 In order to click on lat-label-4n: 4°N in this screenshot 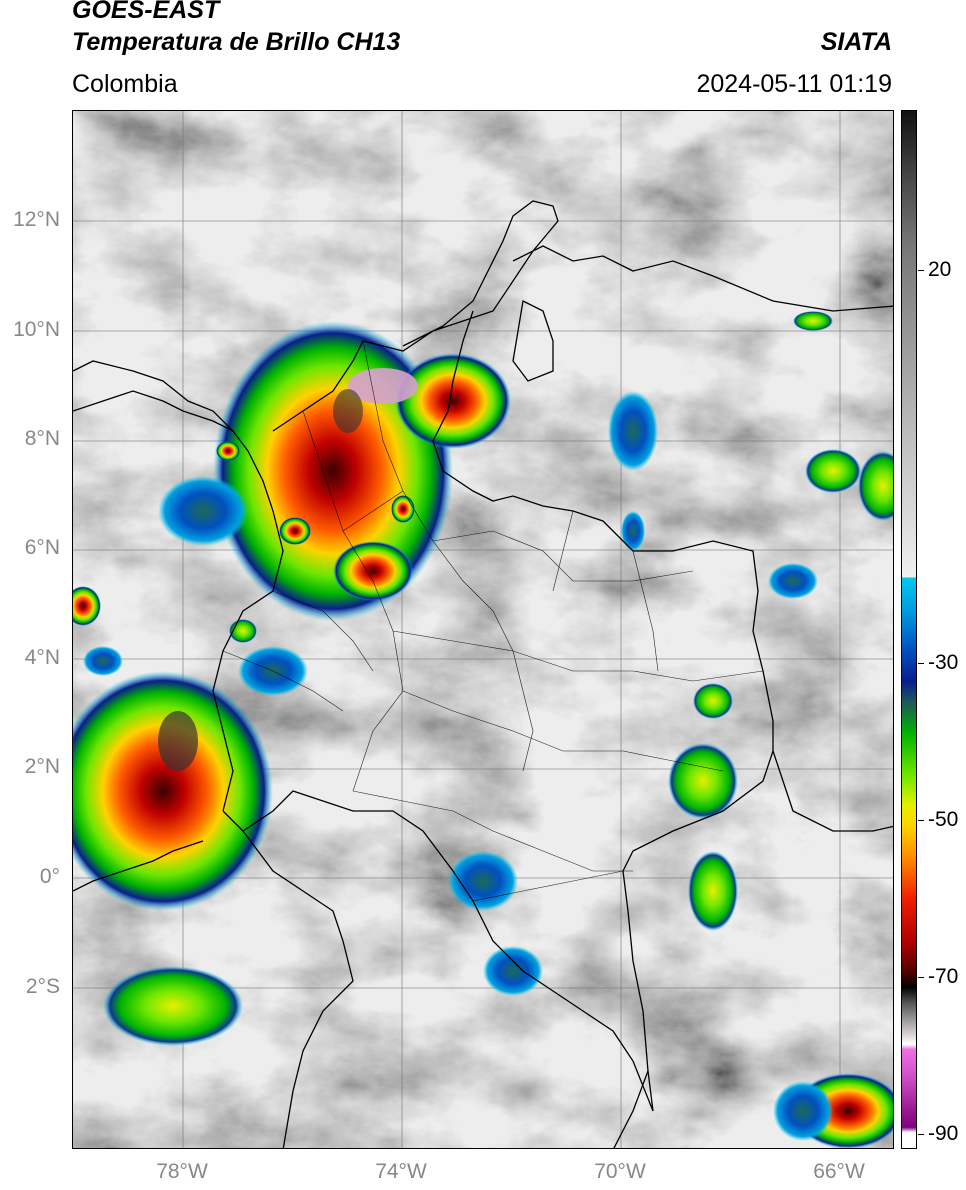, I will do `click(42, 657)`.